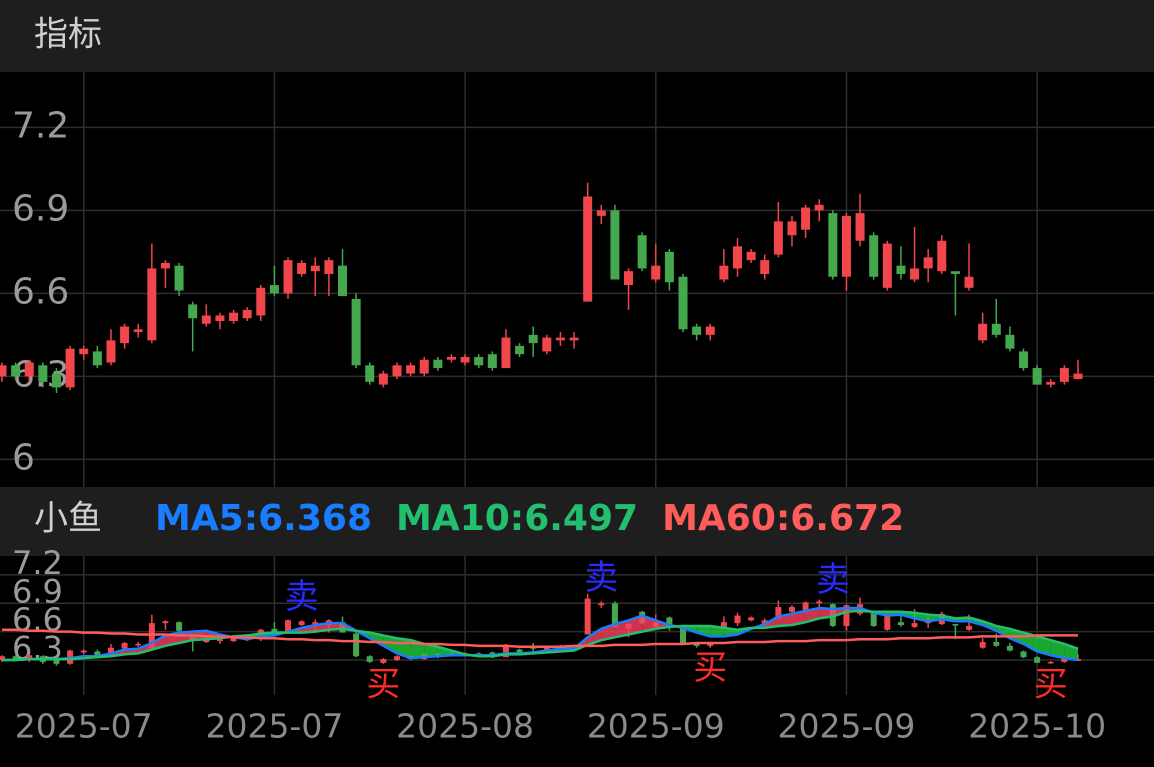 The height and width of the screenshot is (767, 1154). Describe the element at coordinates (40, 208) in the screenshot. I see `y-tick-label: 6.9` at that location.